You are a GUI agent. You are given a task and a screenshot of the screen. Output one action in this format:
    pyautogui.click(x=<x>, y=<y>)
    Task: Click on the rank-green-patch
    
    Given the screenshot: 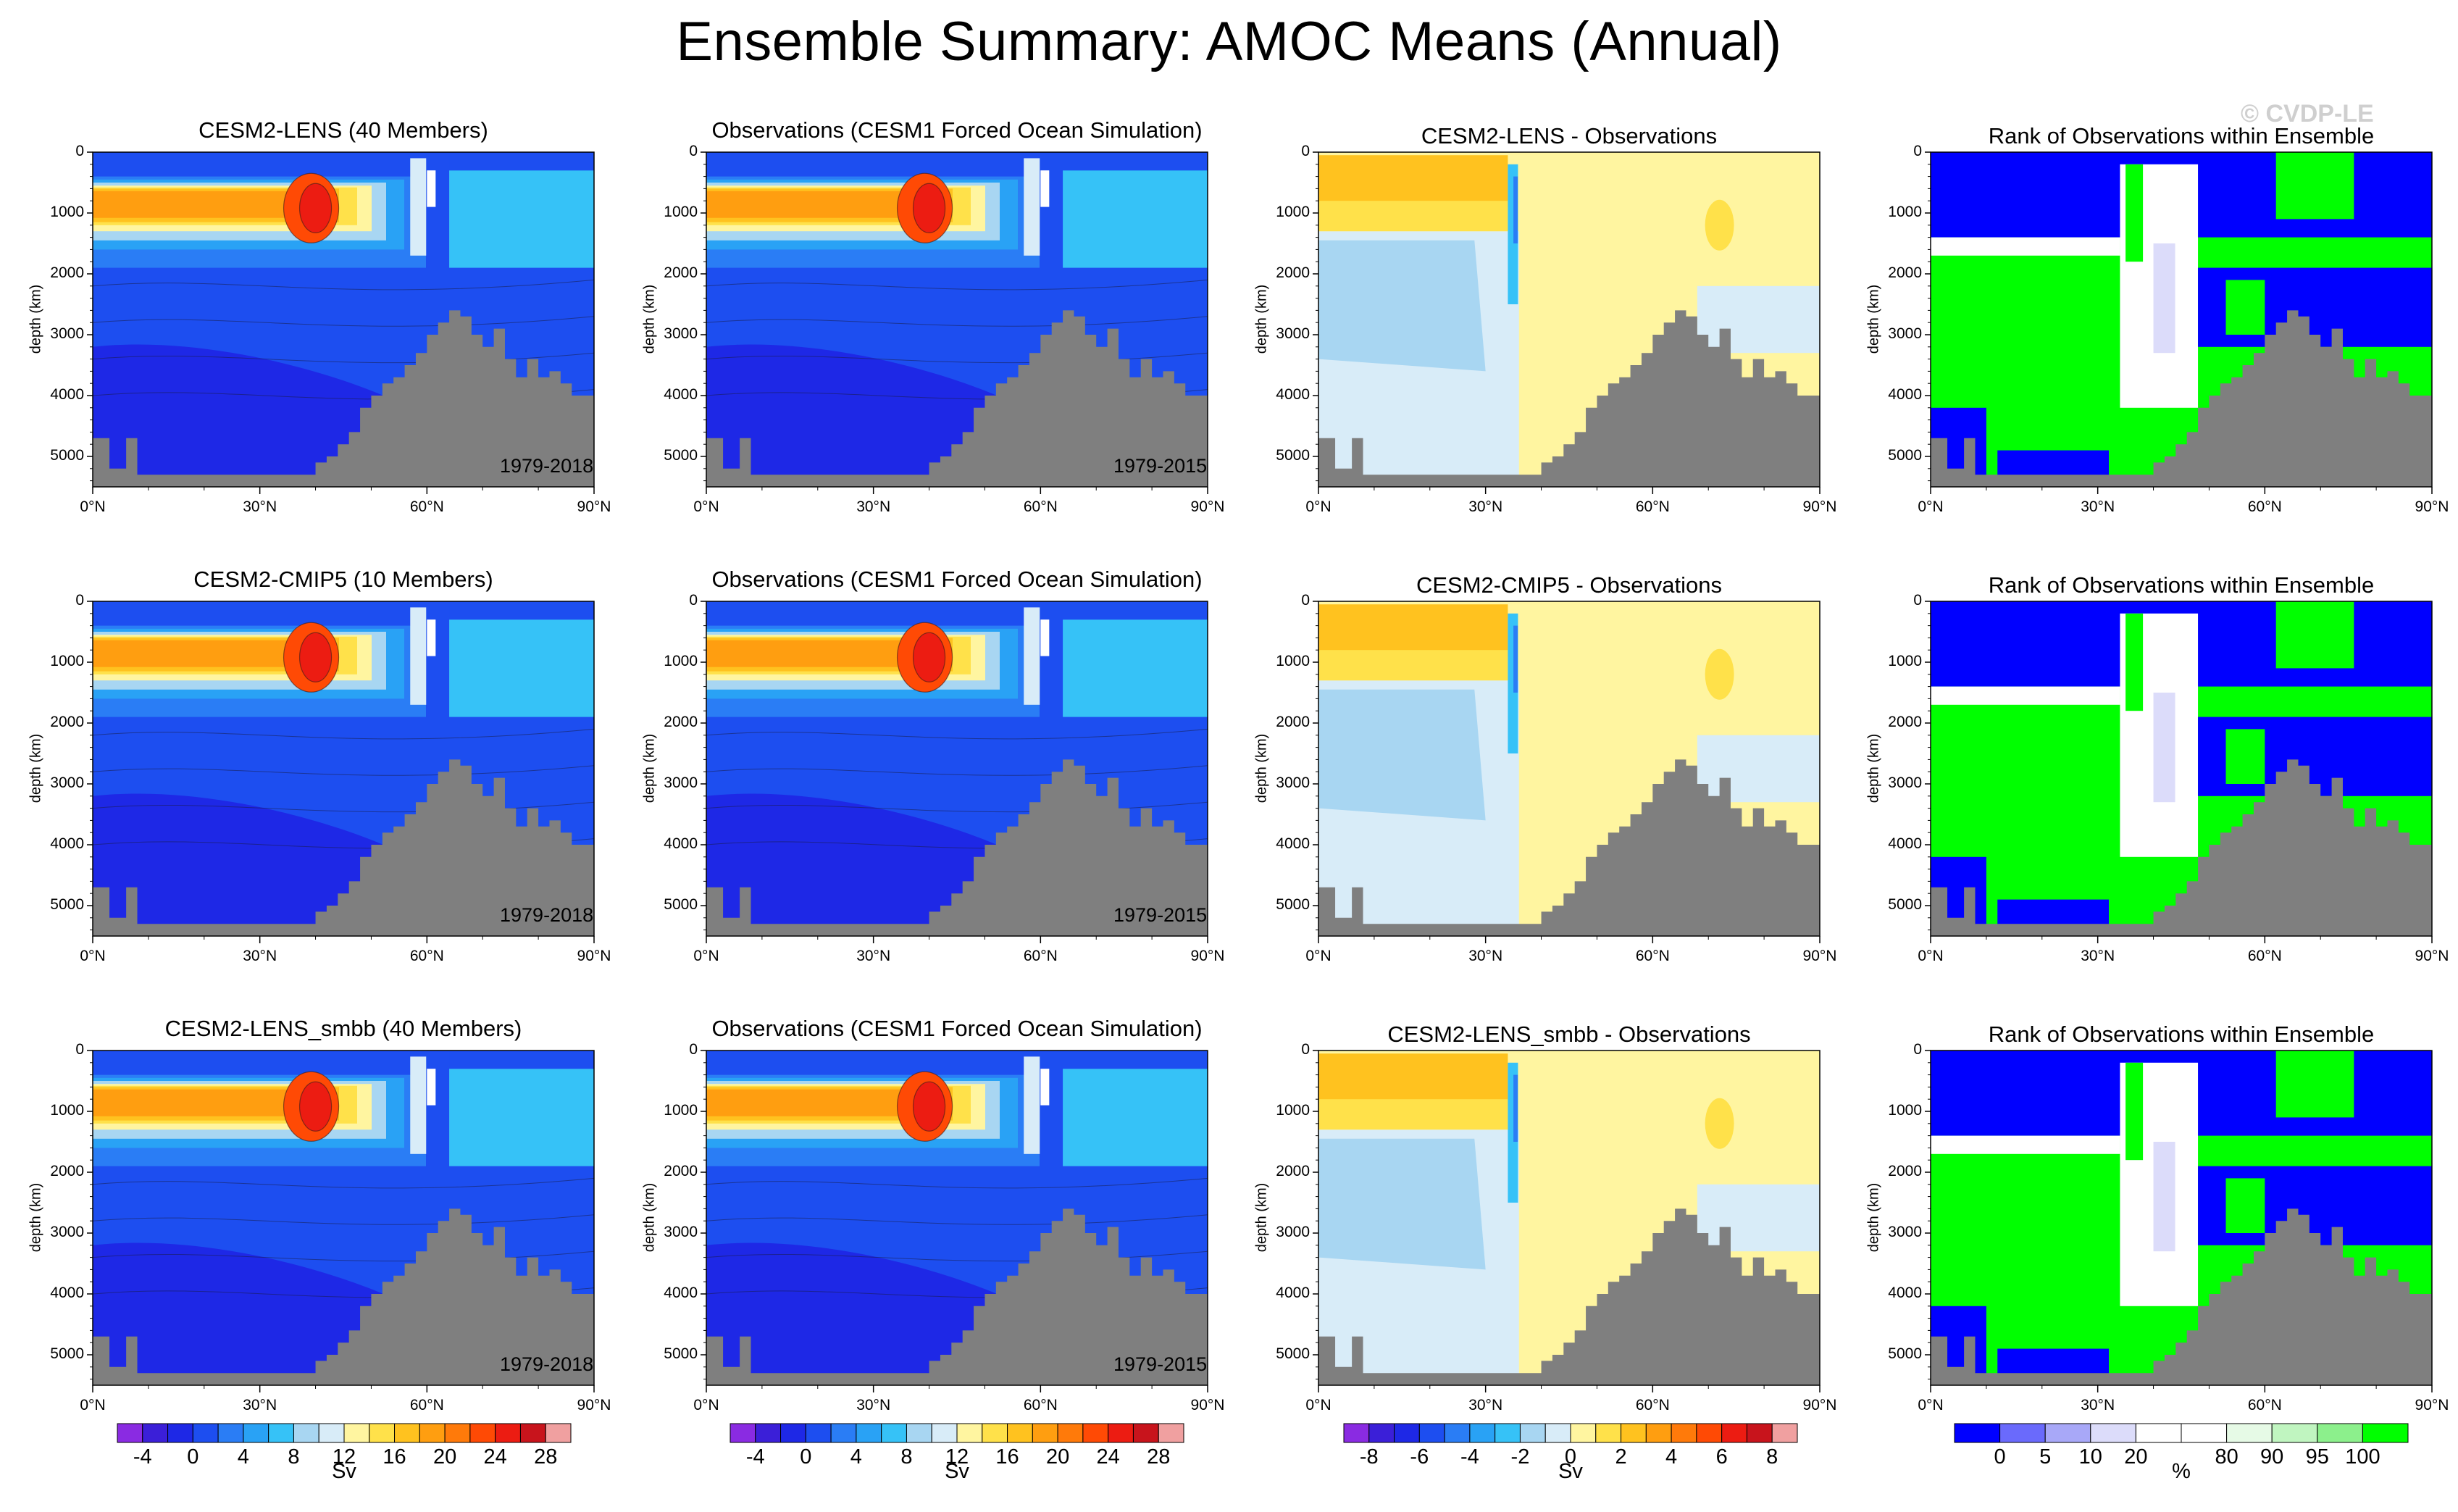 What is the action you would take?
    pyautogui.click(x=2245, y=307)
    